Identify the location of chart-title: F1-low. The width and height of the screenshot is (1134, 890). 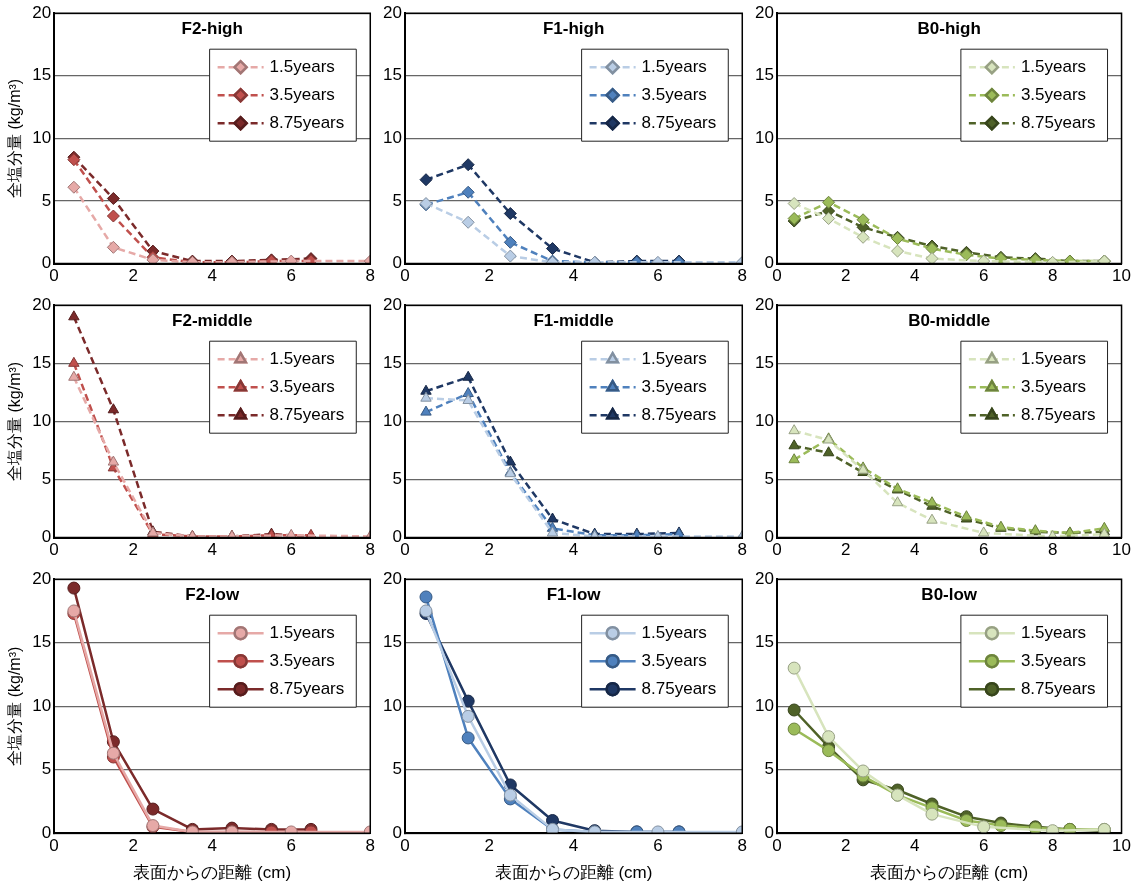
(574, 595).